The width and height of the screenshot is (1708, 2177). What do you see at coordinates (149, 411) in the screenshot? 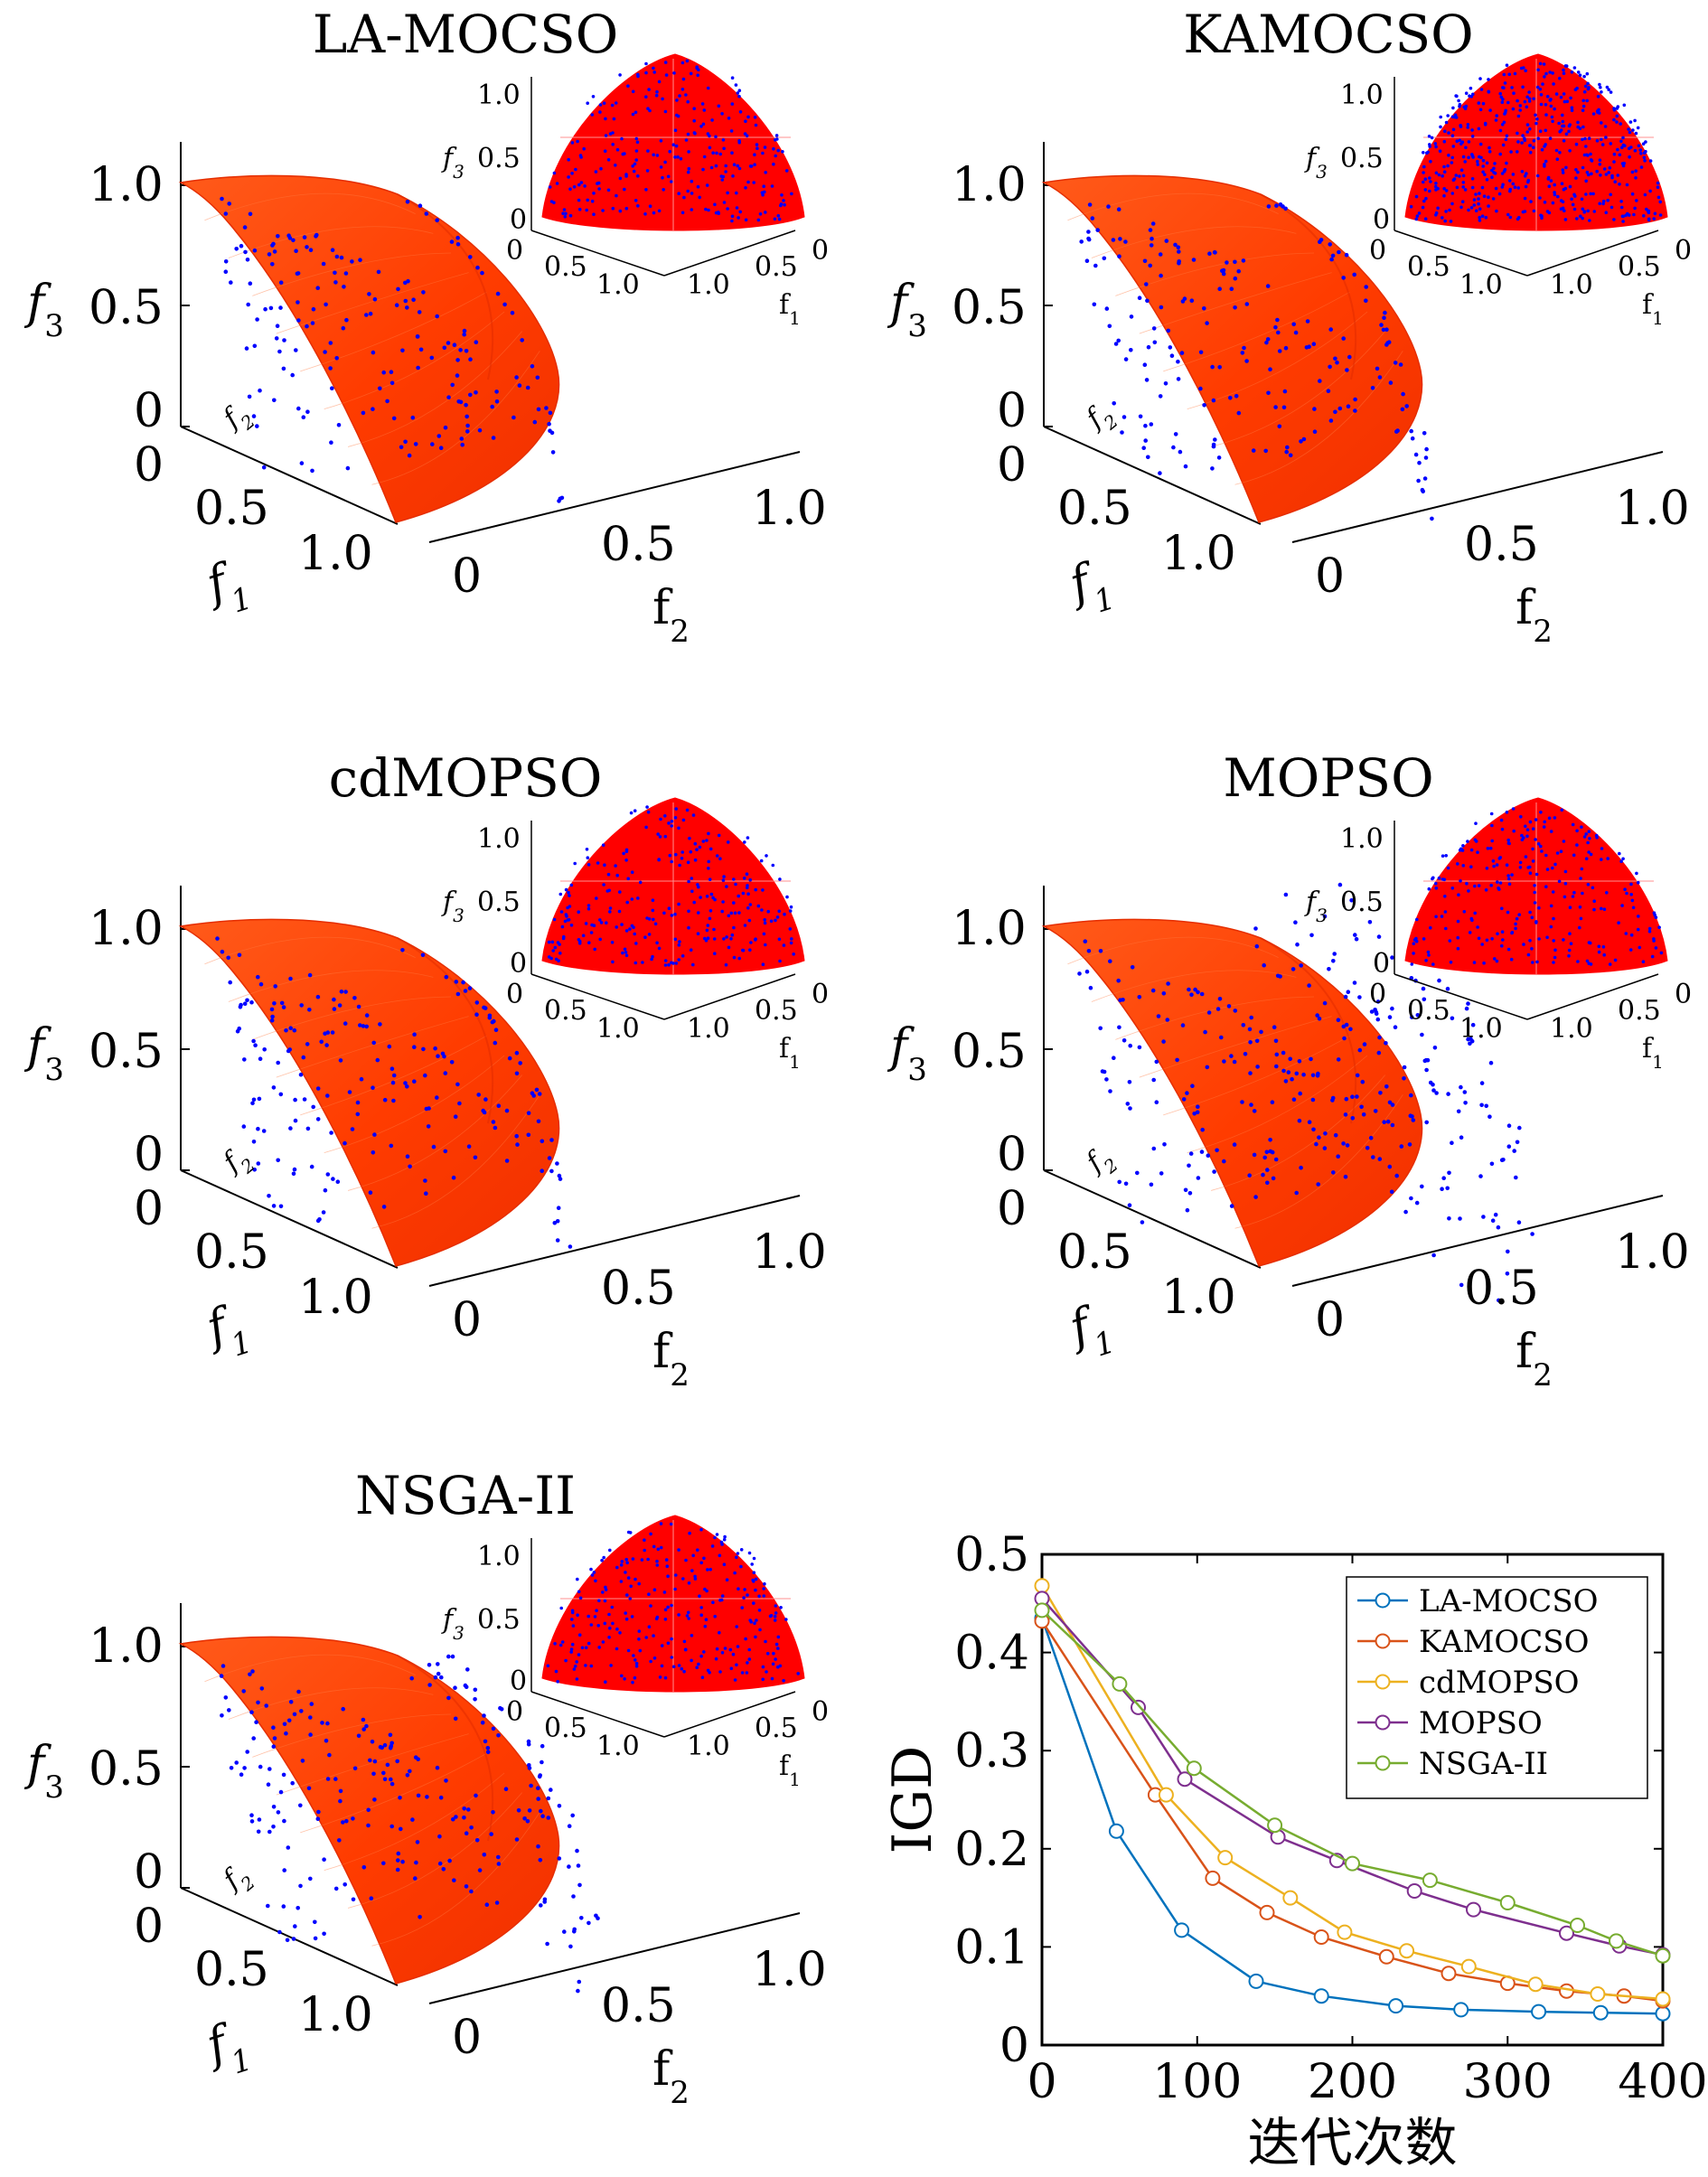
I see `f3-tick-label: 0` at bounding box center [149, 411].